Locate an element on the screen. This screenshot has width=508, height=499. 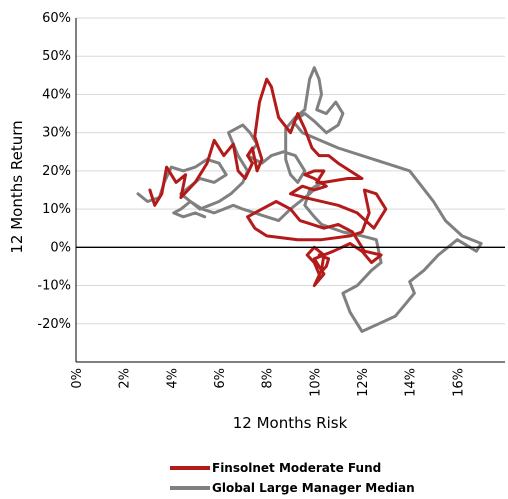
x-tick-label: 4% is located at coordinates (172, 378).